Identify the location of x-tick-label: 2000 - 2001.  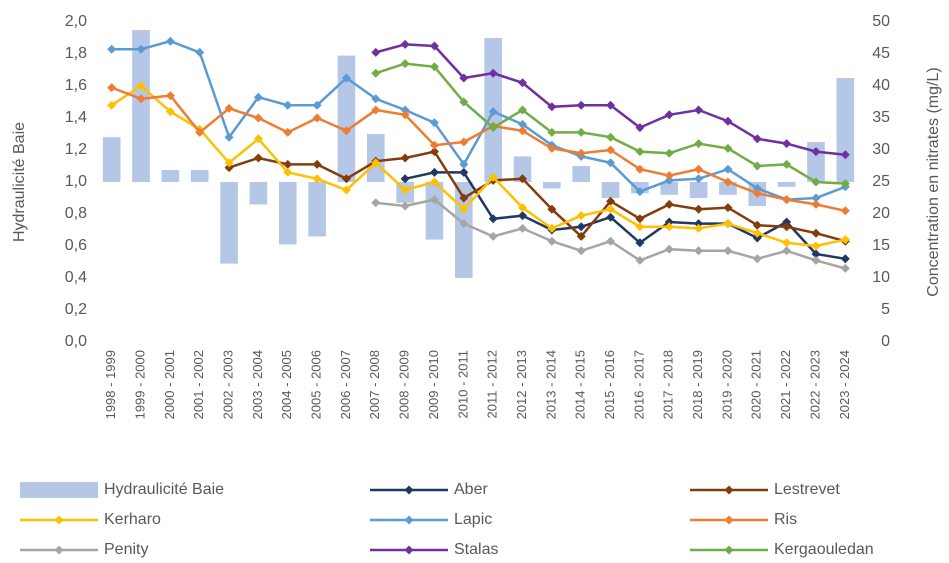
(169, 384).